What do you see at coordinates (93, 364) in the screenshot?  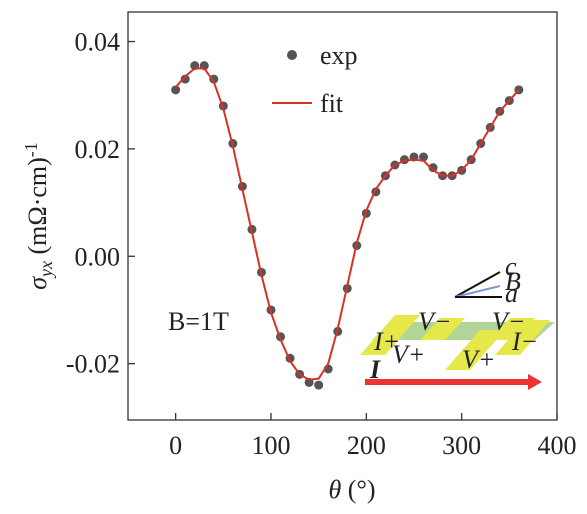 I see `y-tick-label: -0.02` at bounding box center [93, 364].